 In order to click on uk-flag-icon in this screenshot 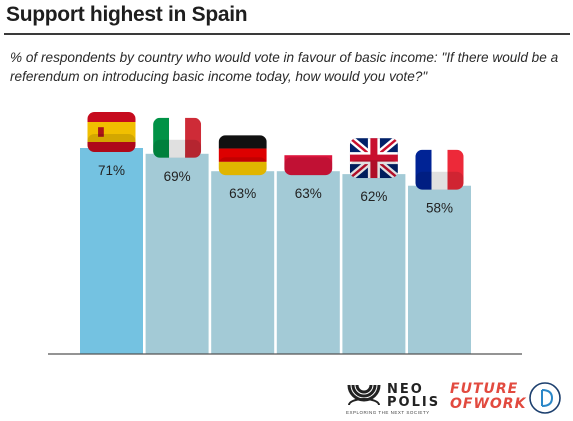, I will do `click(373, 158)`.